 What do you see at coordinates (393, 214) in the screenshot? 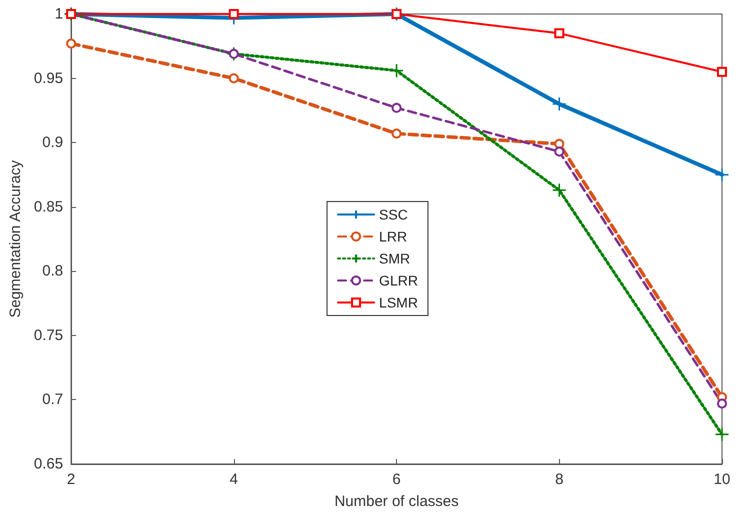
I see `legend-label: SSC` at bounding box center [393, 214].